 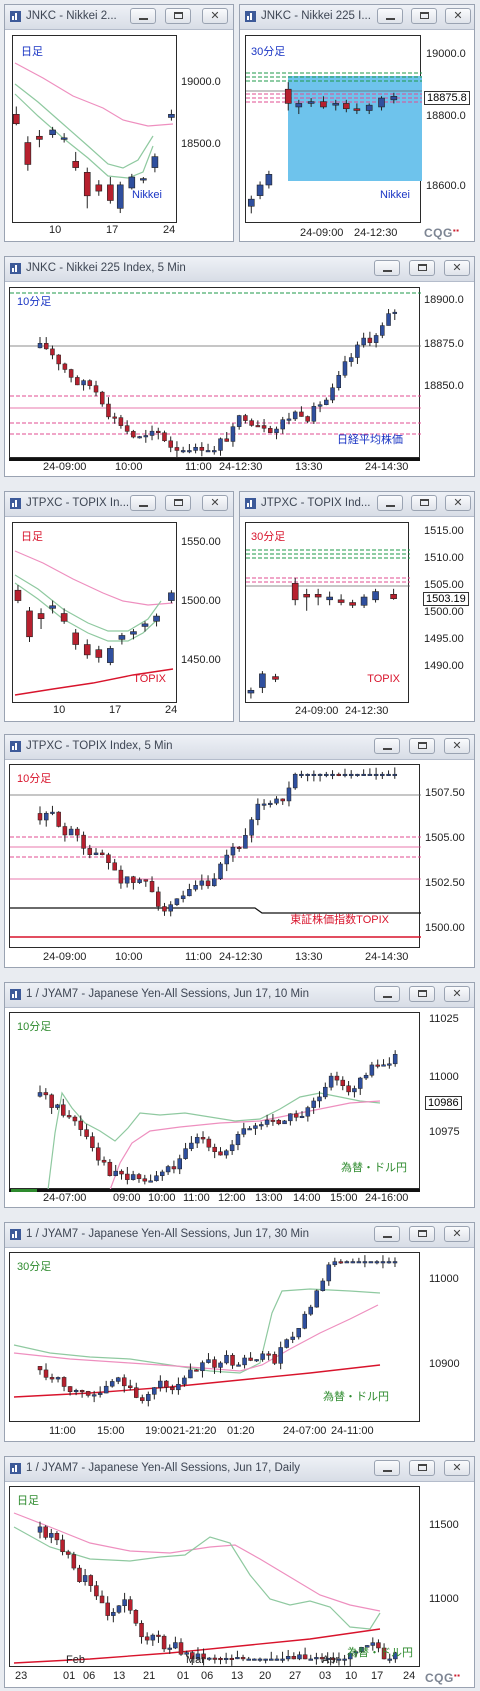 I want to click on y-tick-label: 18850.0, so click(x=444, y=386).